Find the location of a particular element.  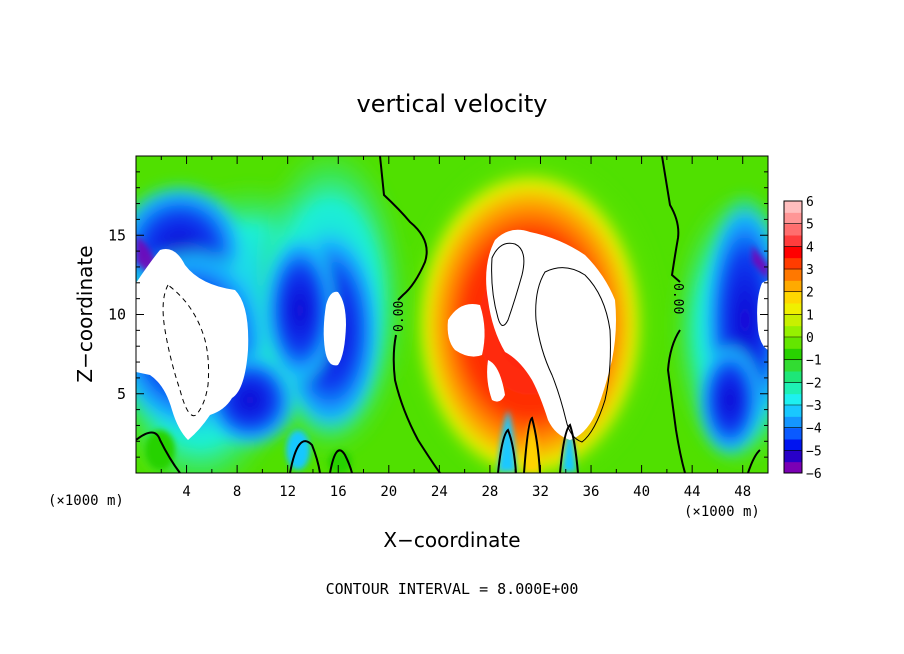

colorbar-label: −6 is located at coordinates (814, 474).